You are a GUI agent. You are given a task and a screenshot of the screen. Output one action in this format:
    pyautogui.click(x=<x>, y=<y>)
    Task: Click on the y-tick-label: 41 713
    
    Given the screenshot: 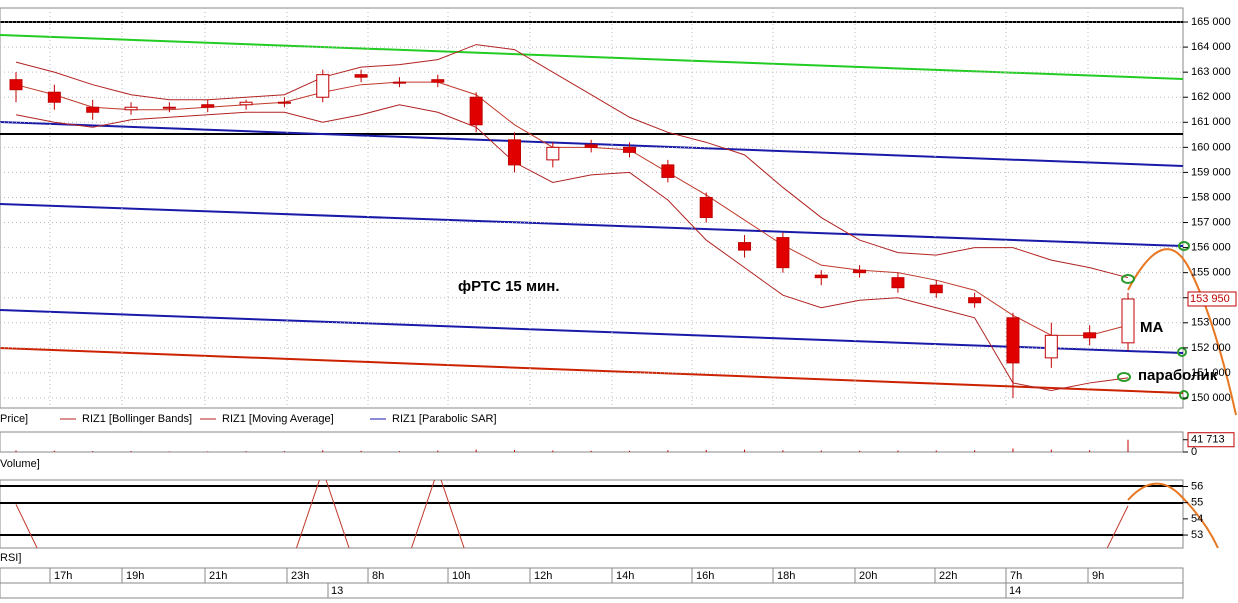 What is the action you would take?
    pyautogui.click(x=1208, y=440)
    